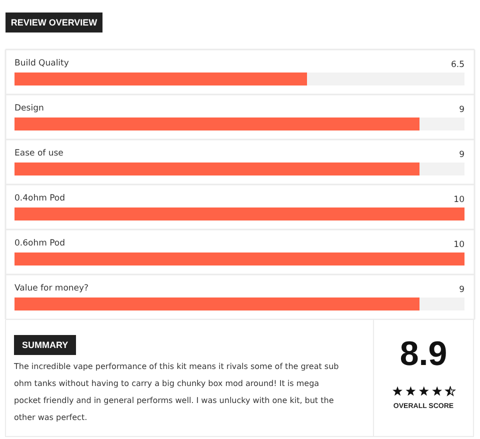 Image resolution: width=480 pixels, height=439 pixels. Describe the element at coordinates (177, 392) in the screenshot. I see `text: The incredible vape performance of this kit means it rivals some of the great sub ohm tanks without having to carry a big chunky box mod around! It is mega pocket friendly and in general performs well. I was unlucky with one kit, but the other was perfect.` at that location.